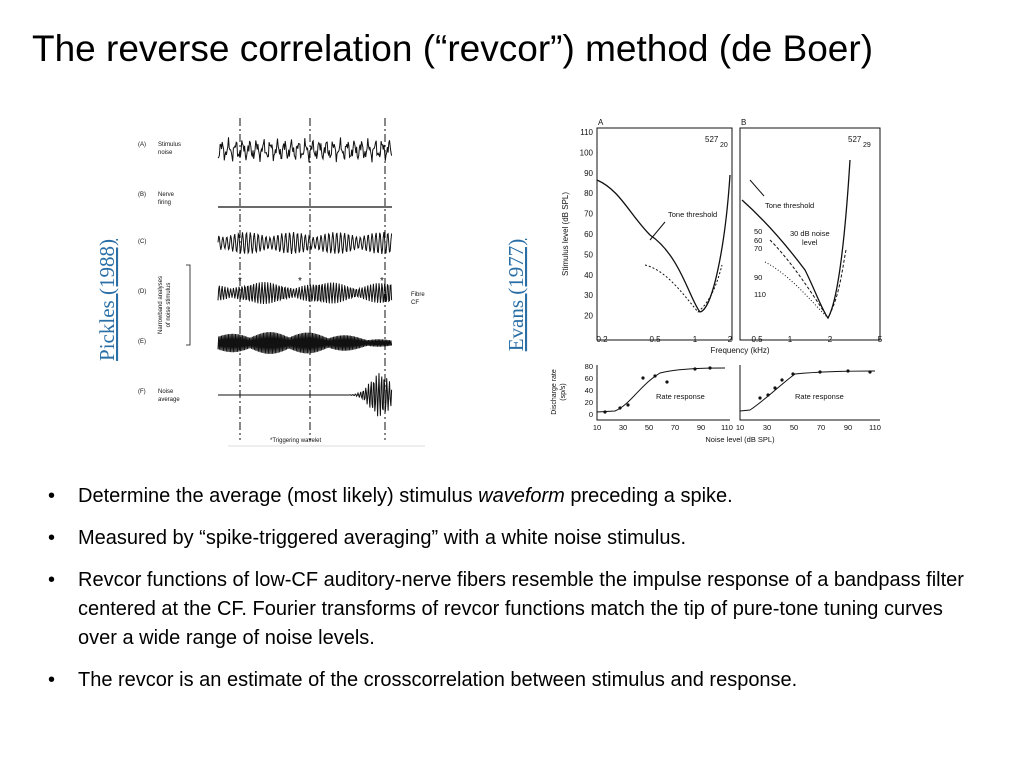 Image resolution: width=1024 pixels, height=768 pixels. What do you see at coordinates (588, 275) in the screenshot?
I see `figure-label: 40` at bounding box center [588, 275].